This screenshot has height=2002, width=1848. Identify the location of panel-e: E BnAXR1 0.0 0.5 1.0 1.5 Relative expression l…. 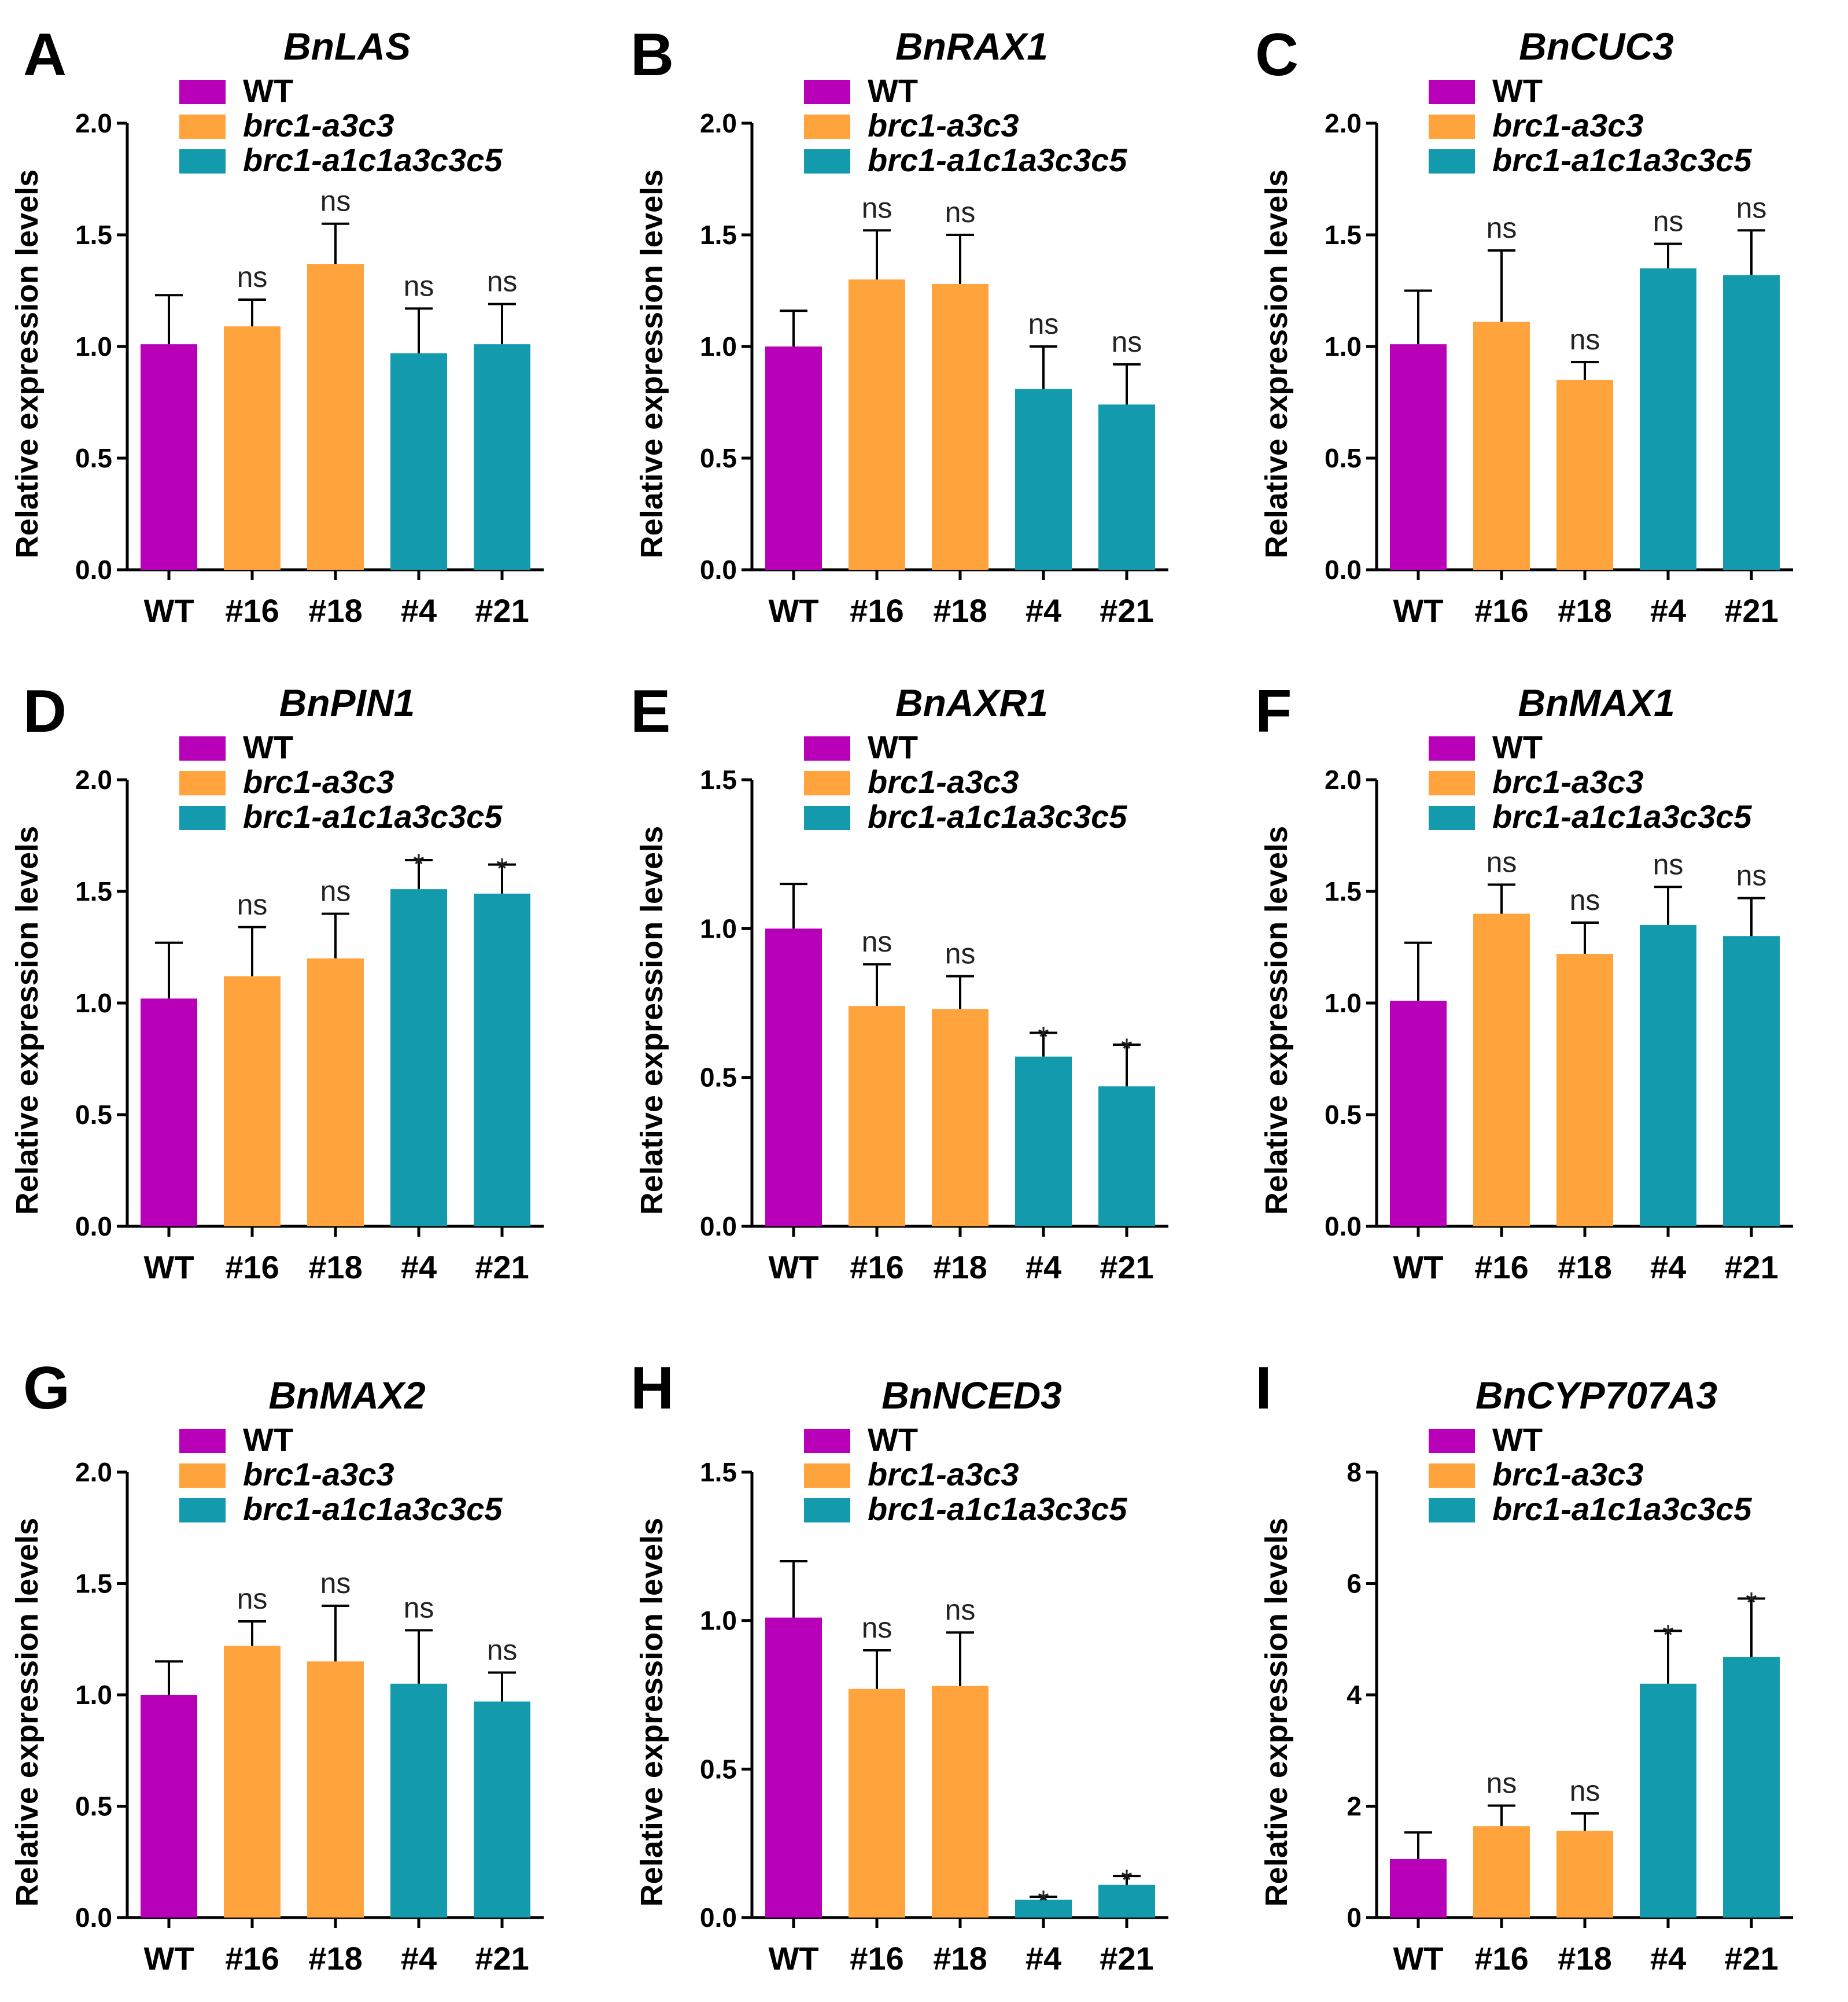
(899, 981).